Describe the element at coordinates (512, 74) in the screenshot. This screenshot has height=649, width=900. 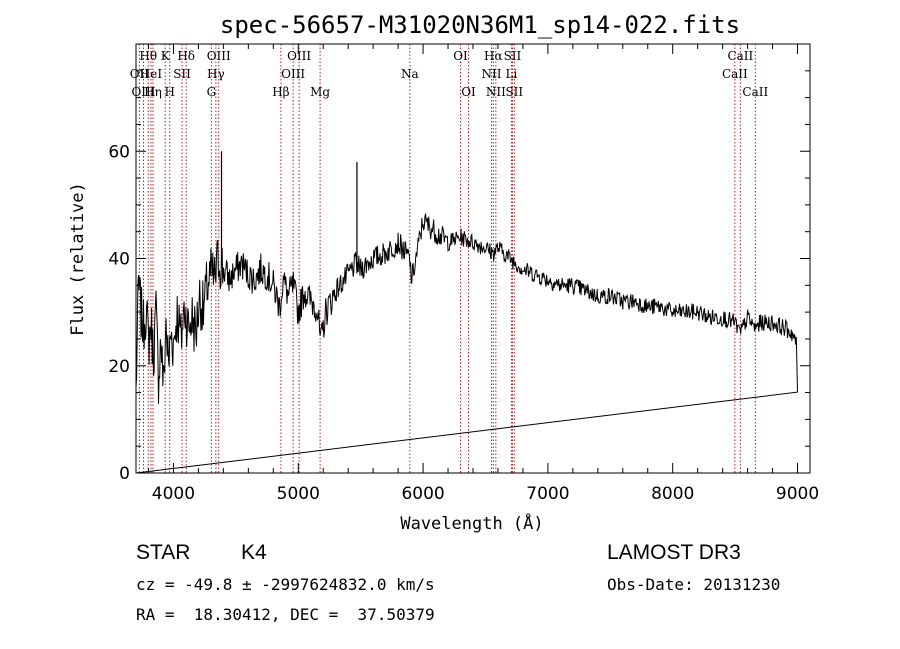
I see `spectral-line-label: Li` at that location.